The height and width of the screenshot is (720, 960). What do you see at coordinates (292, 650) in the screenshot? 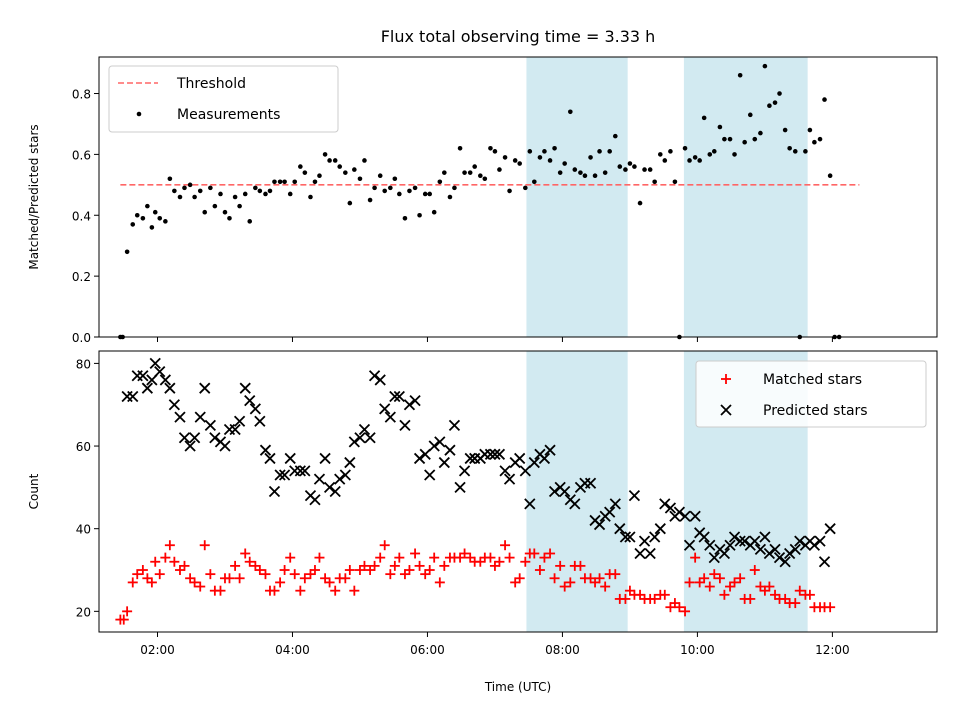
I see `x-tick-label: 04:00` at bounding box center [292, 650].